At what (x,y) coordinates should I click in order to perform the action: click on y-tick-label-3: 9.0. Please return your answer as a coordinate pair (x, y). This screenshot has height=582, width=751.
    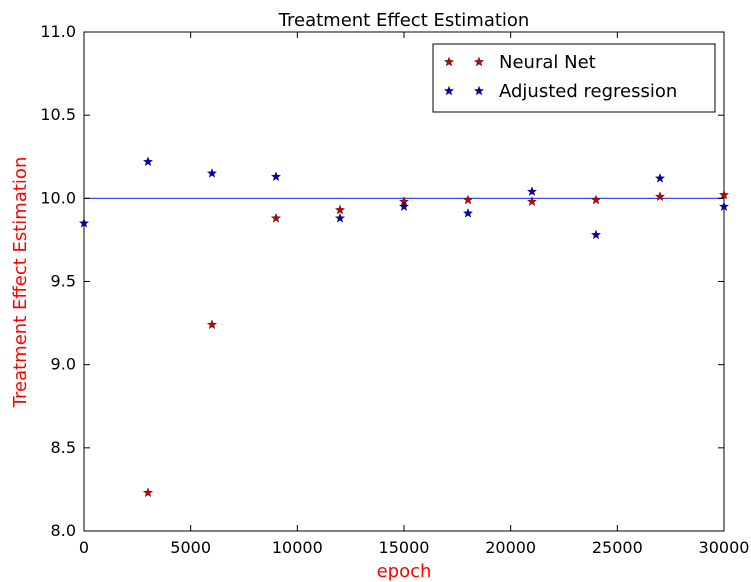
    Looking at the image, I should click on (63, 364).